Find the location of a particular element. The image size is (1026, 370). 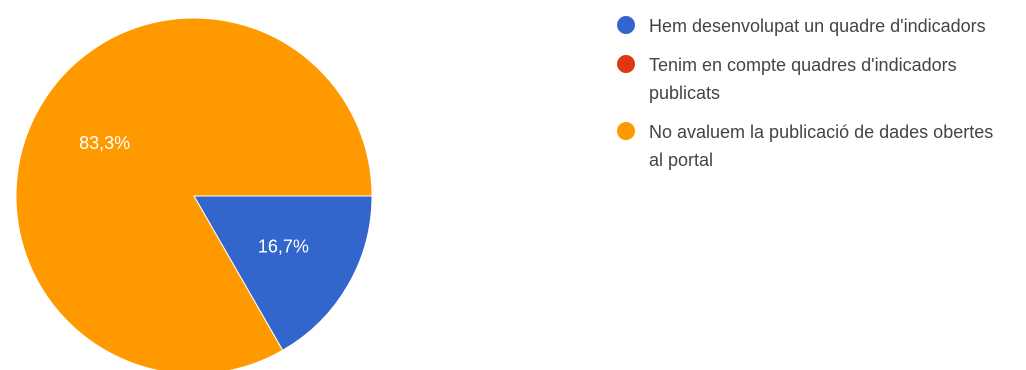

pie-slice-label: 16,7% is located at coordinates (283, 246).